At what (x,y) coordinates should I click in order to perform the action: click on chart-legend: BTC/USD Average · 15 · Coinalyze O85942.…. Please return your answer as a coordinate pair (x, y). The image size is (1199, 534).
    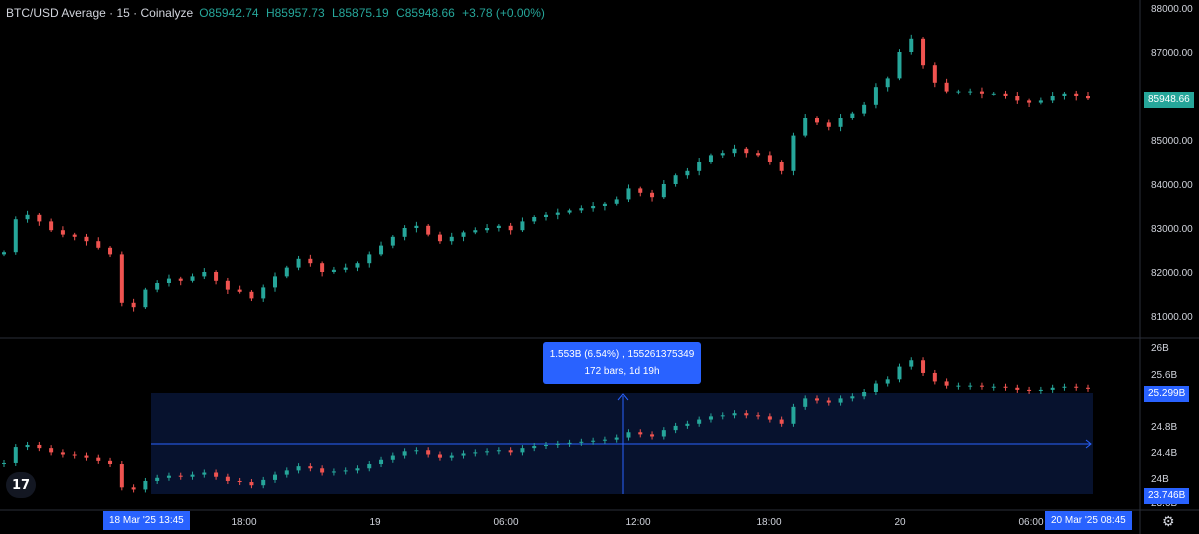
    Looking at the image, I should click on (277, 13).